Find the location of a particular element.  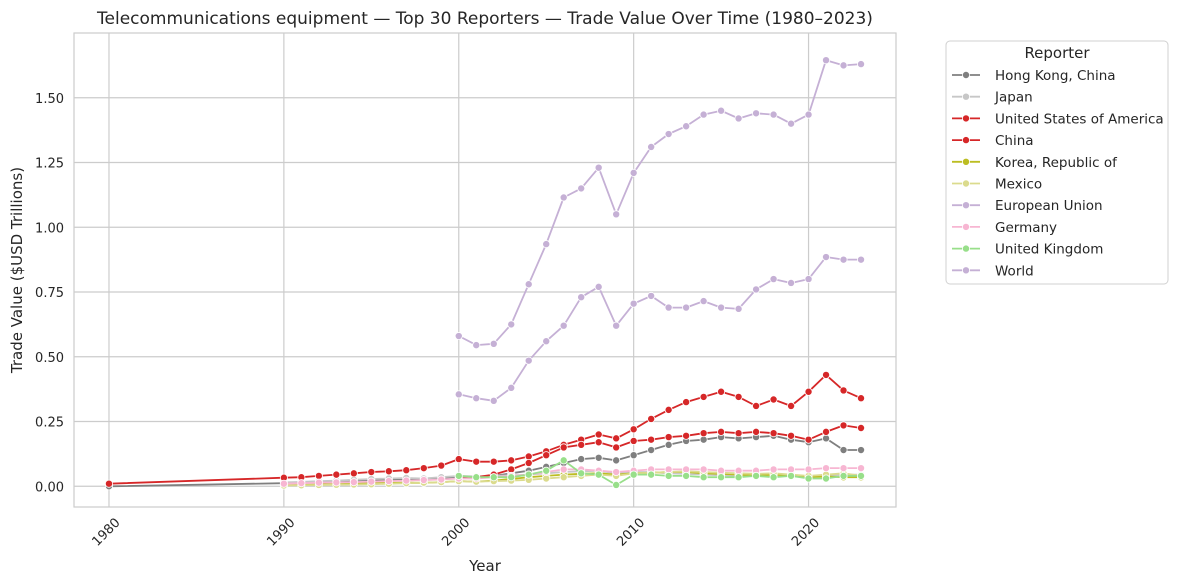

legend-item: Hong Kong, China is located at coordinates (1034, 76).